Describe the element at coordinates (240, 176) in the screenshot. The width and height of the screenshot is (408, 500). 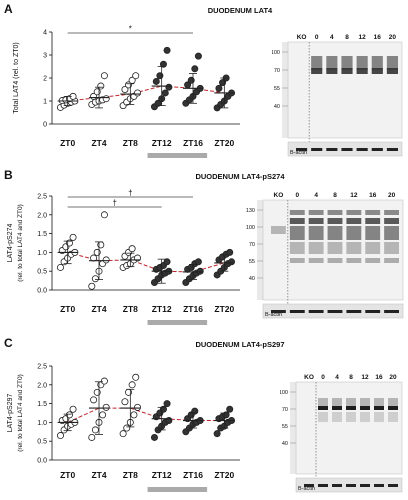
I see `panel-b-title: DUODENUM LAT4-pS274` at that location.